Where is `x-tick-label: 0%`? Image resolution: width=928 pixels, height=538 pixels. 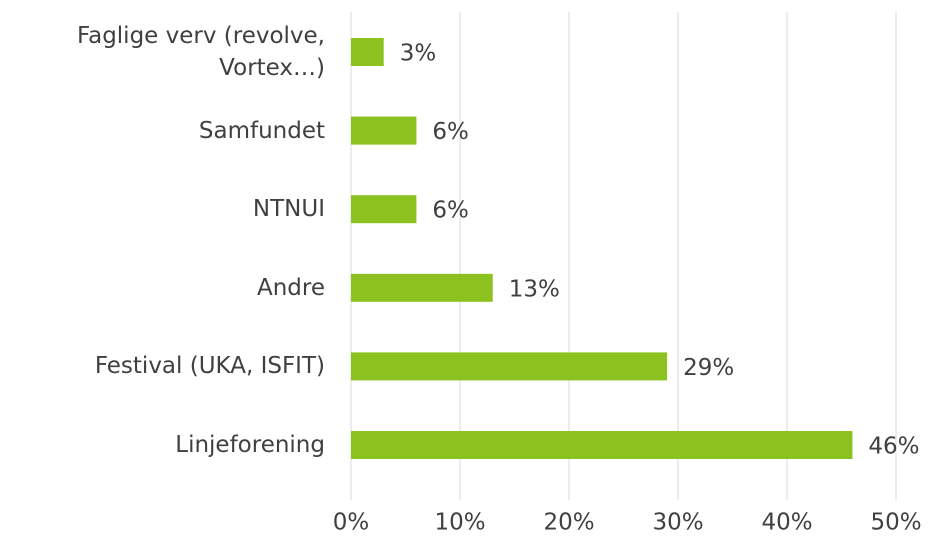 x-tick-label: 0% is located at coordinates (351, 523).